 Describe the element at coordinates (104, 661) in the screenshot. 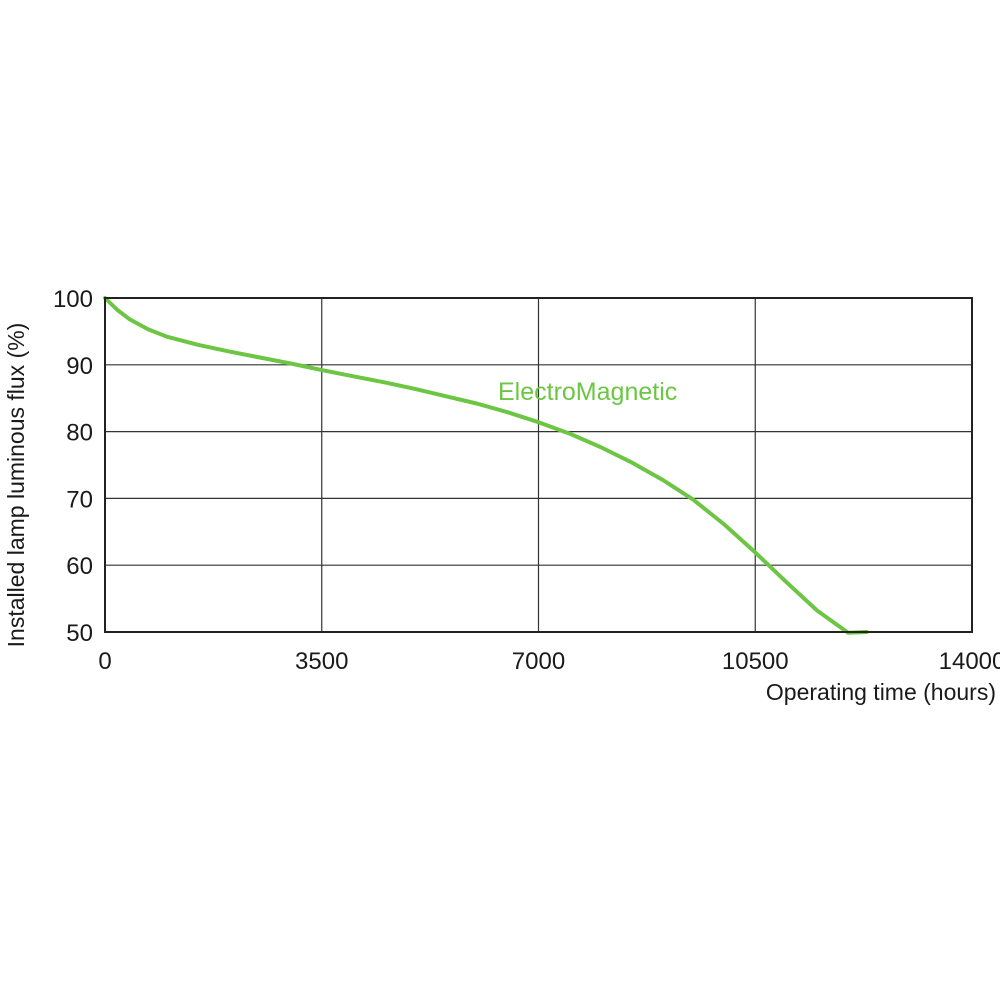

I see `x-tick-label-0: 0` at that location.